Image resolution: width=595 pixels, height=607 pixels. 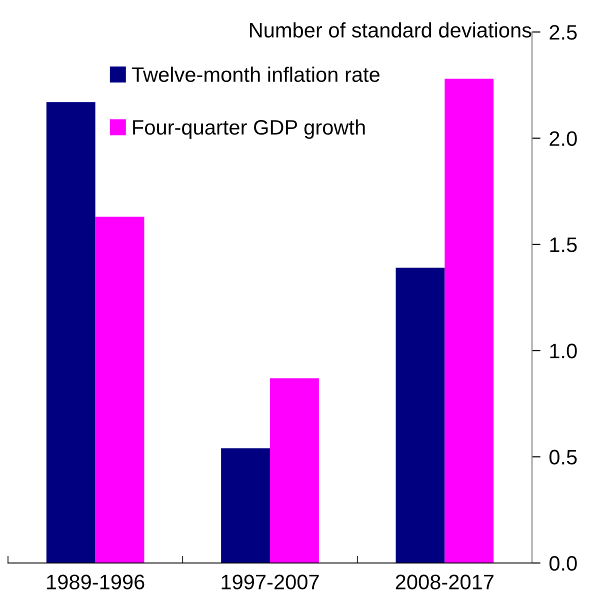 I want to click on x-tick-label: 1989-1996, so click(x=95, y=582).